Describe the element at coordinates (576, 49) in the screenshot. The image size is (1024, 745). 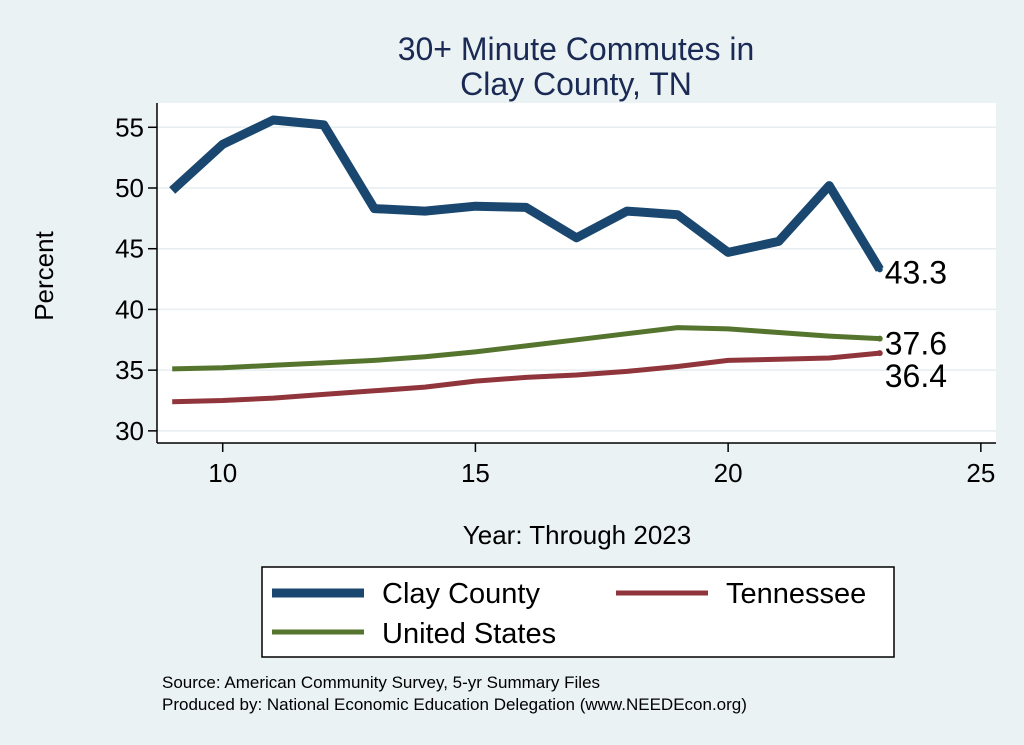
I see `chart-title-line-1: 30+ Minute Commutes in` at that location.